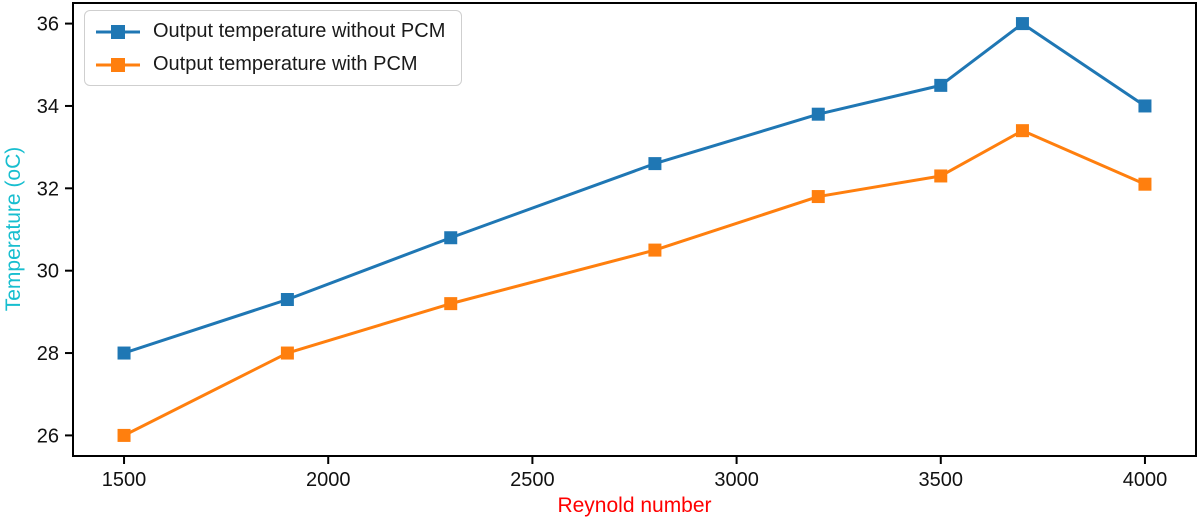 The height and width of the screenshot is (523, 1200). Describe the element at coordinates (13, 229) in the screenshot. I see `y-axis-label: Temperature (oC)` at that location.